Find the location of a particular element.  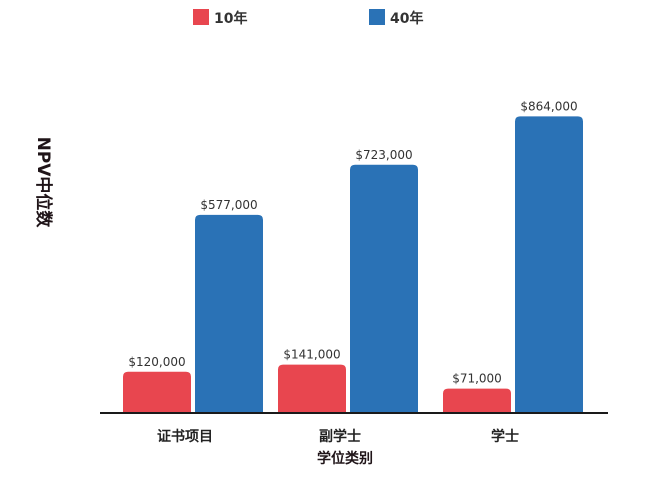

legend: 10年 40年 is located at coordinates (308, 18).